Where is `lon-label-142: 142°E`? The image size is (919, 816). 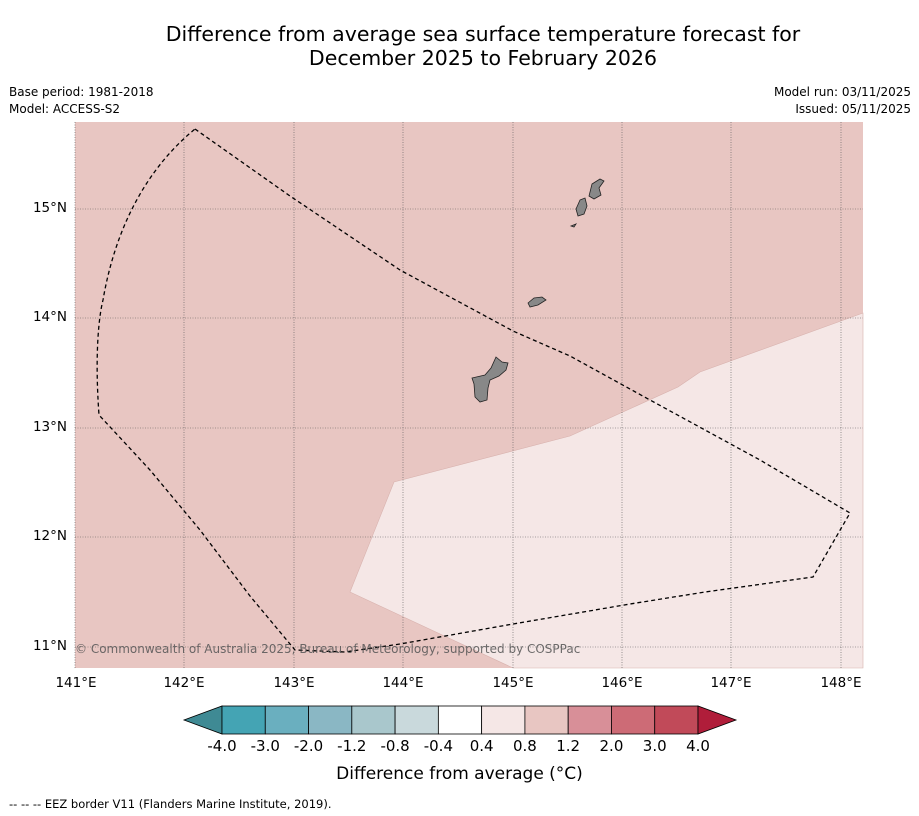 lon-label-142: 142°E is located at coordinates (184, 683).